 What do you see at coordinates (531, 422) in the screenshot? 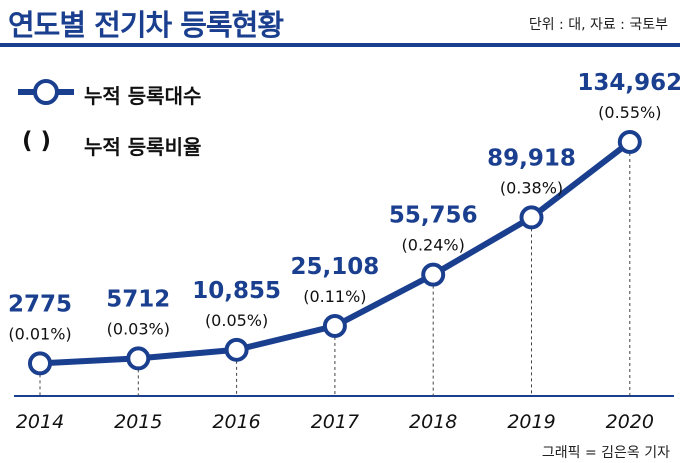
I see `x-tick-label: 2019` at bounding box center [531, 422].